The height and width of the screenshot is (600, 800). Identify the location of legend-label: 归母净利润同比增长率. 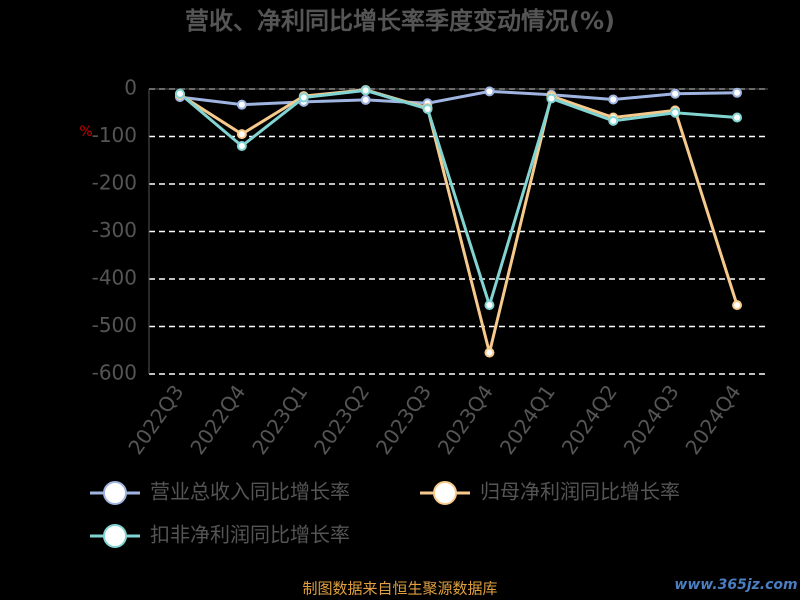
(580, 492).